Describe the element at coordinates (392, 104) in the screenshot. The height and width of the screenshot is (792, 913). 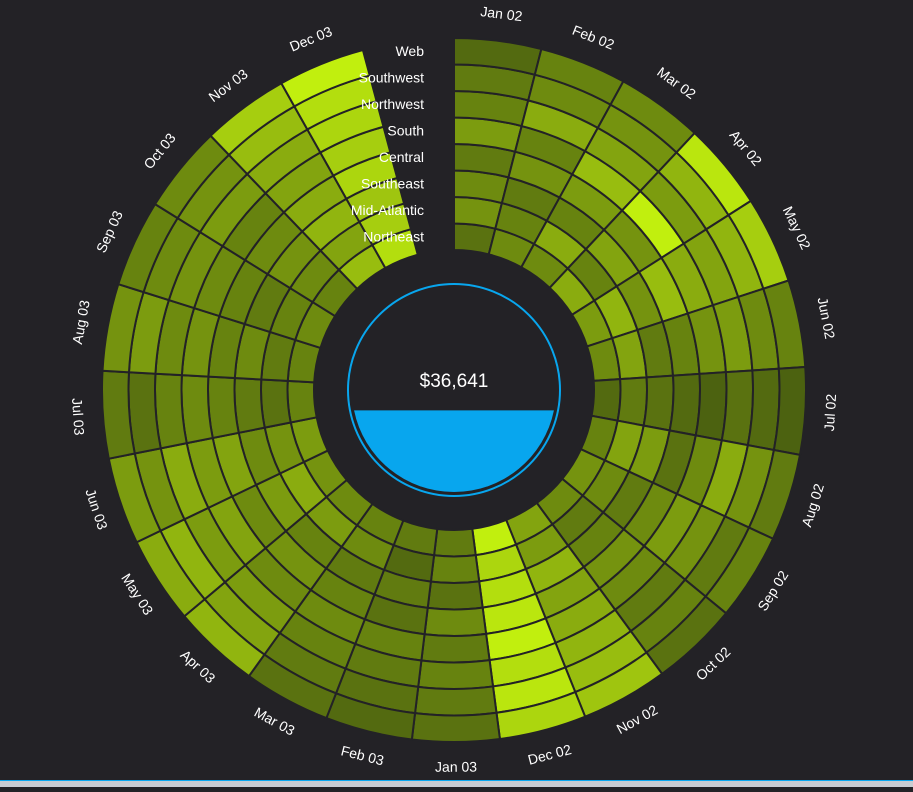
I see `region-label: Northwest` at that location.